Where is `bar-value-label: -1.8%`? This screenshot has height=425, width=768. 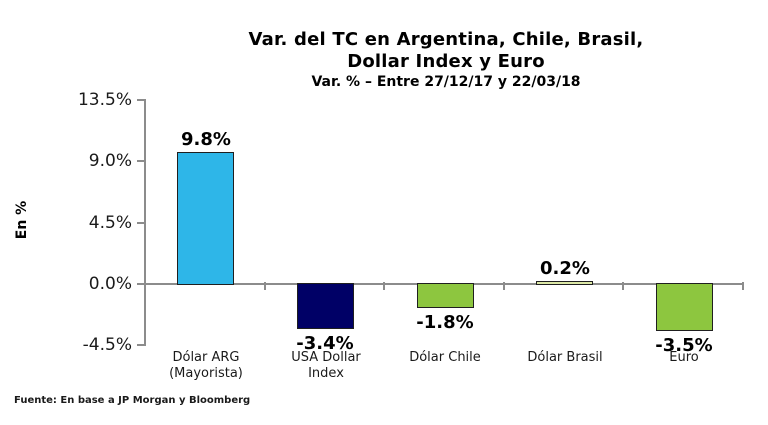
bar-value-label: -1.8% is located at coordinates (445, 322).